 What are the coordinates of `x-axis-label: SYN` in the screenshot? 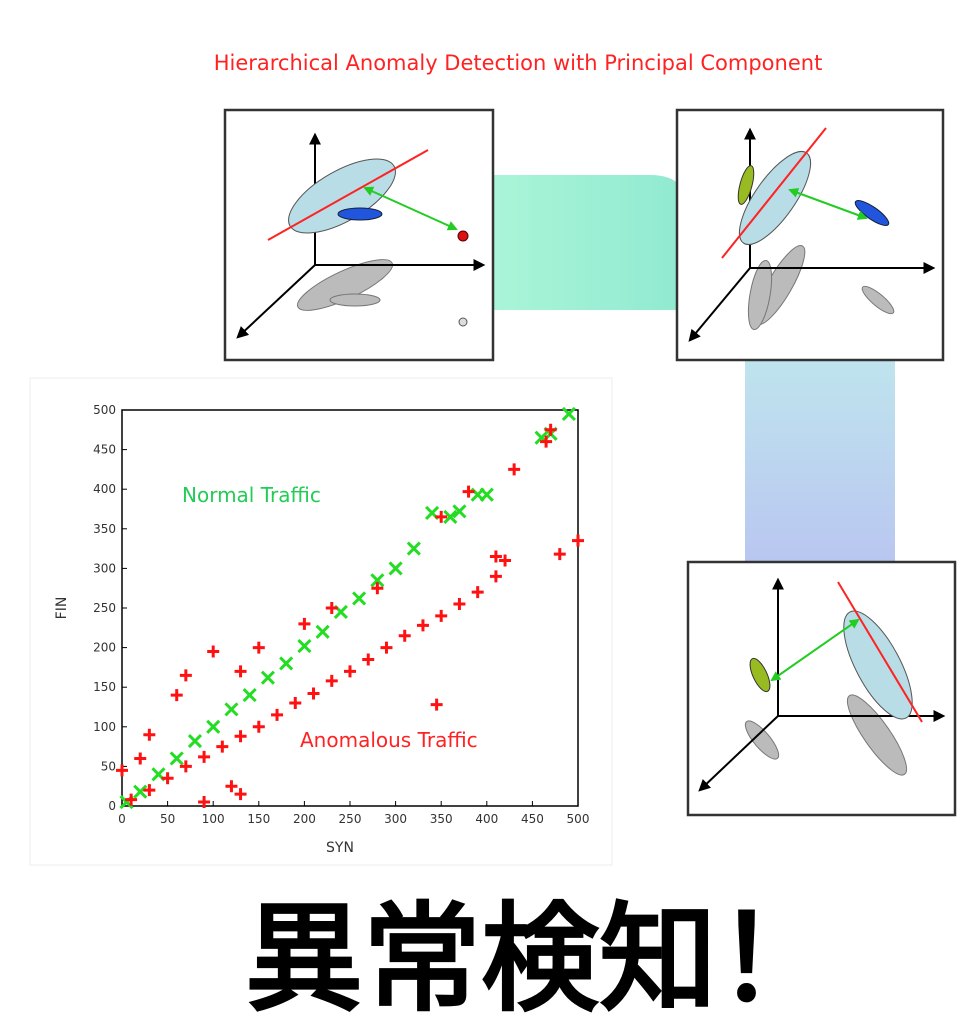 It's located at (340, 848).